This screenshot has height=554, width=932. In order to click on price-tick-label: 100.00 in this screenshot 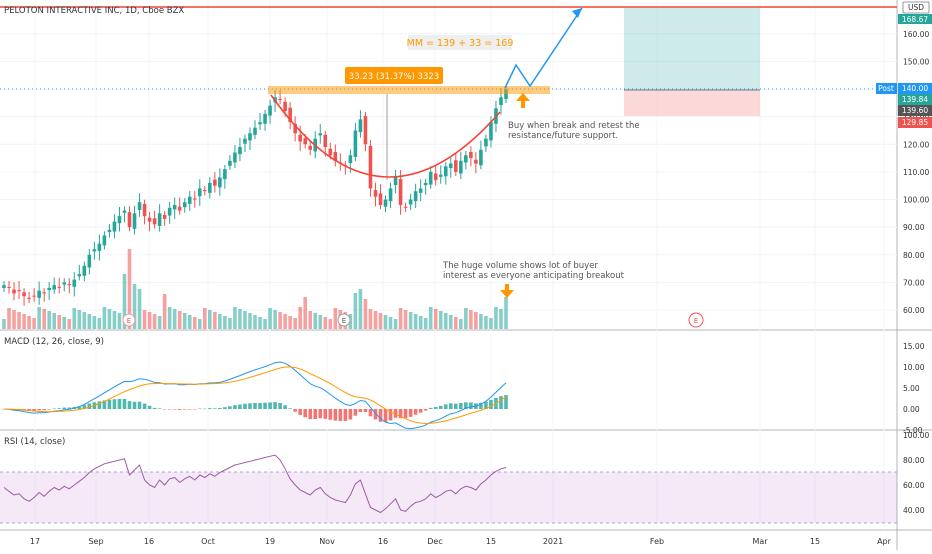, I will do `click(916, 200)`.